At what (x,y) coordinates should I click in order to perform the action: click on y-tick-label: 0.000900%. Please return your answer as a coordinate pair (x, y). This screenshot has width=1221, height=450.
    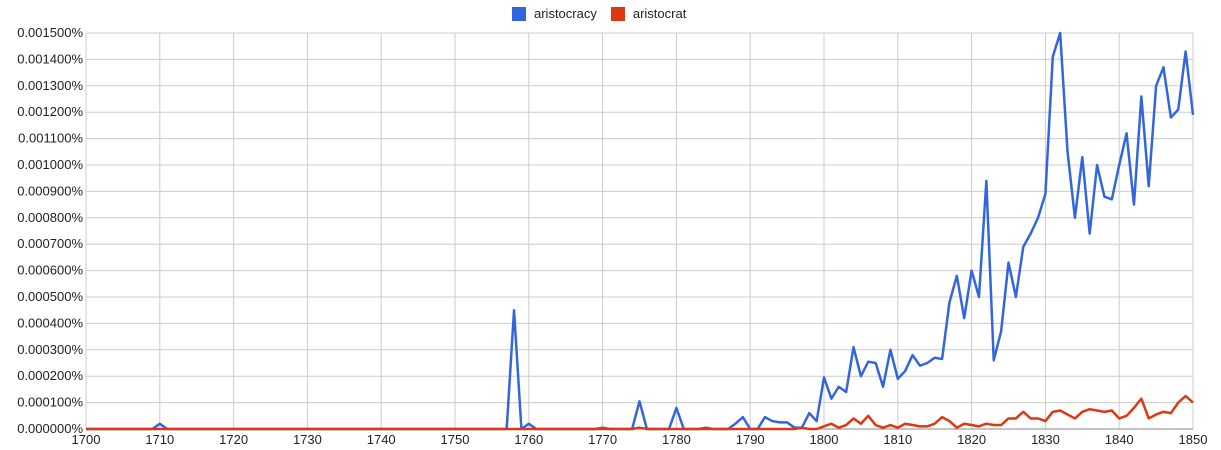
    Looking at the image, I should click on (50, 190).